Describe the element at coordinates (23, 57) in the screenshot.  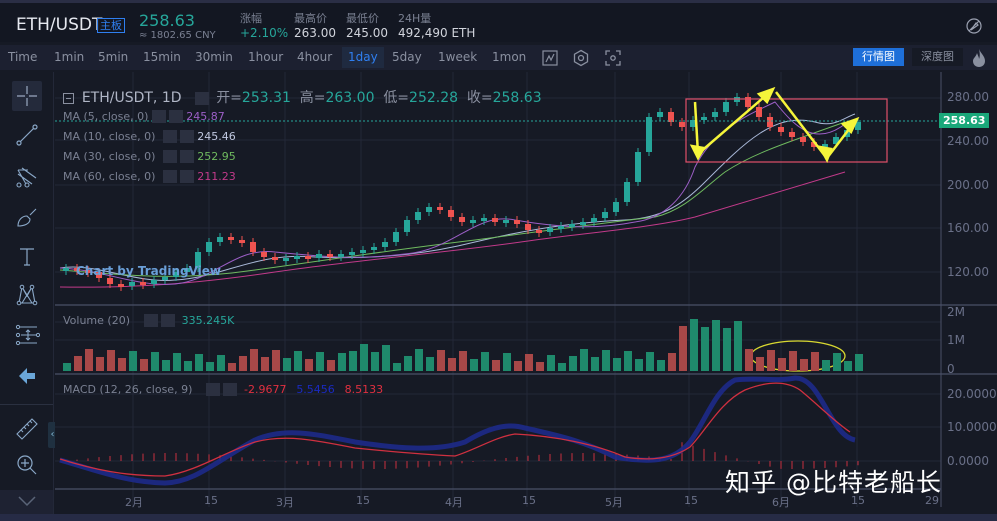
I see `tf-time: Time` at that location.